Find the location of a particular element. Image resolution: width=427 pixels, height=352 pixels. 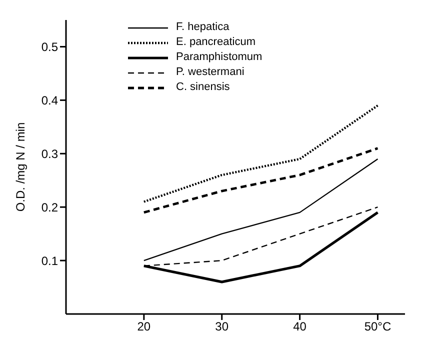

x-tick-label: 40 is located at coordinates (300, 327).